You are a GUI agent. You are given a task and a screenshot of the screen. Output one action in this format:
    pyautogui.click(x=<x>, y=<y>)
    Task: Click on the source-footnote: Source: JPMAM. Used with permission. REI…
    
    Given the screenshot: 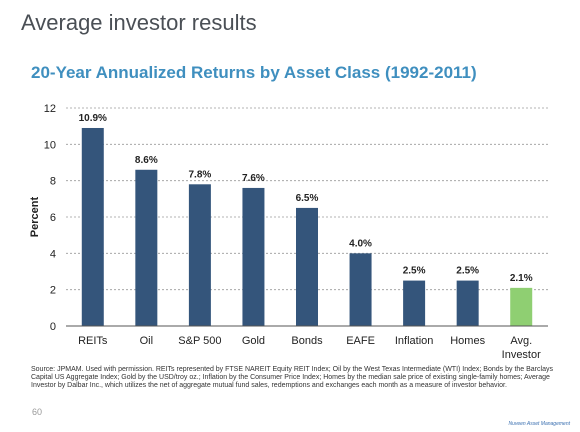 What is the action you would take?
    pyautogui.click(x=292, y=377)
    